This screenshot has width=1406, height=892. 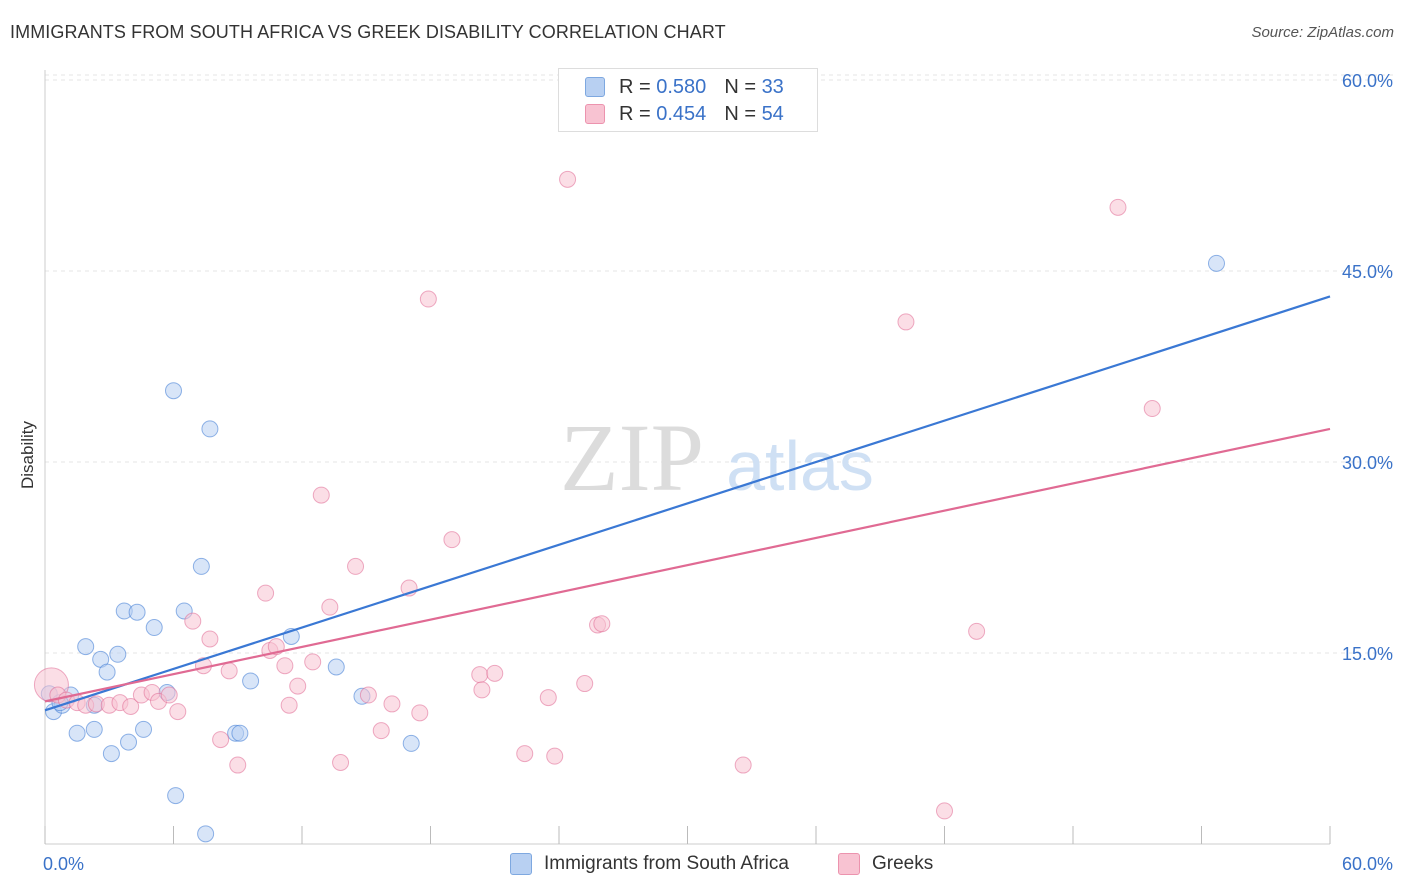 I want to click on legend-swatch-south-africa, so click(x=595, y=87).